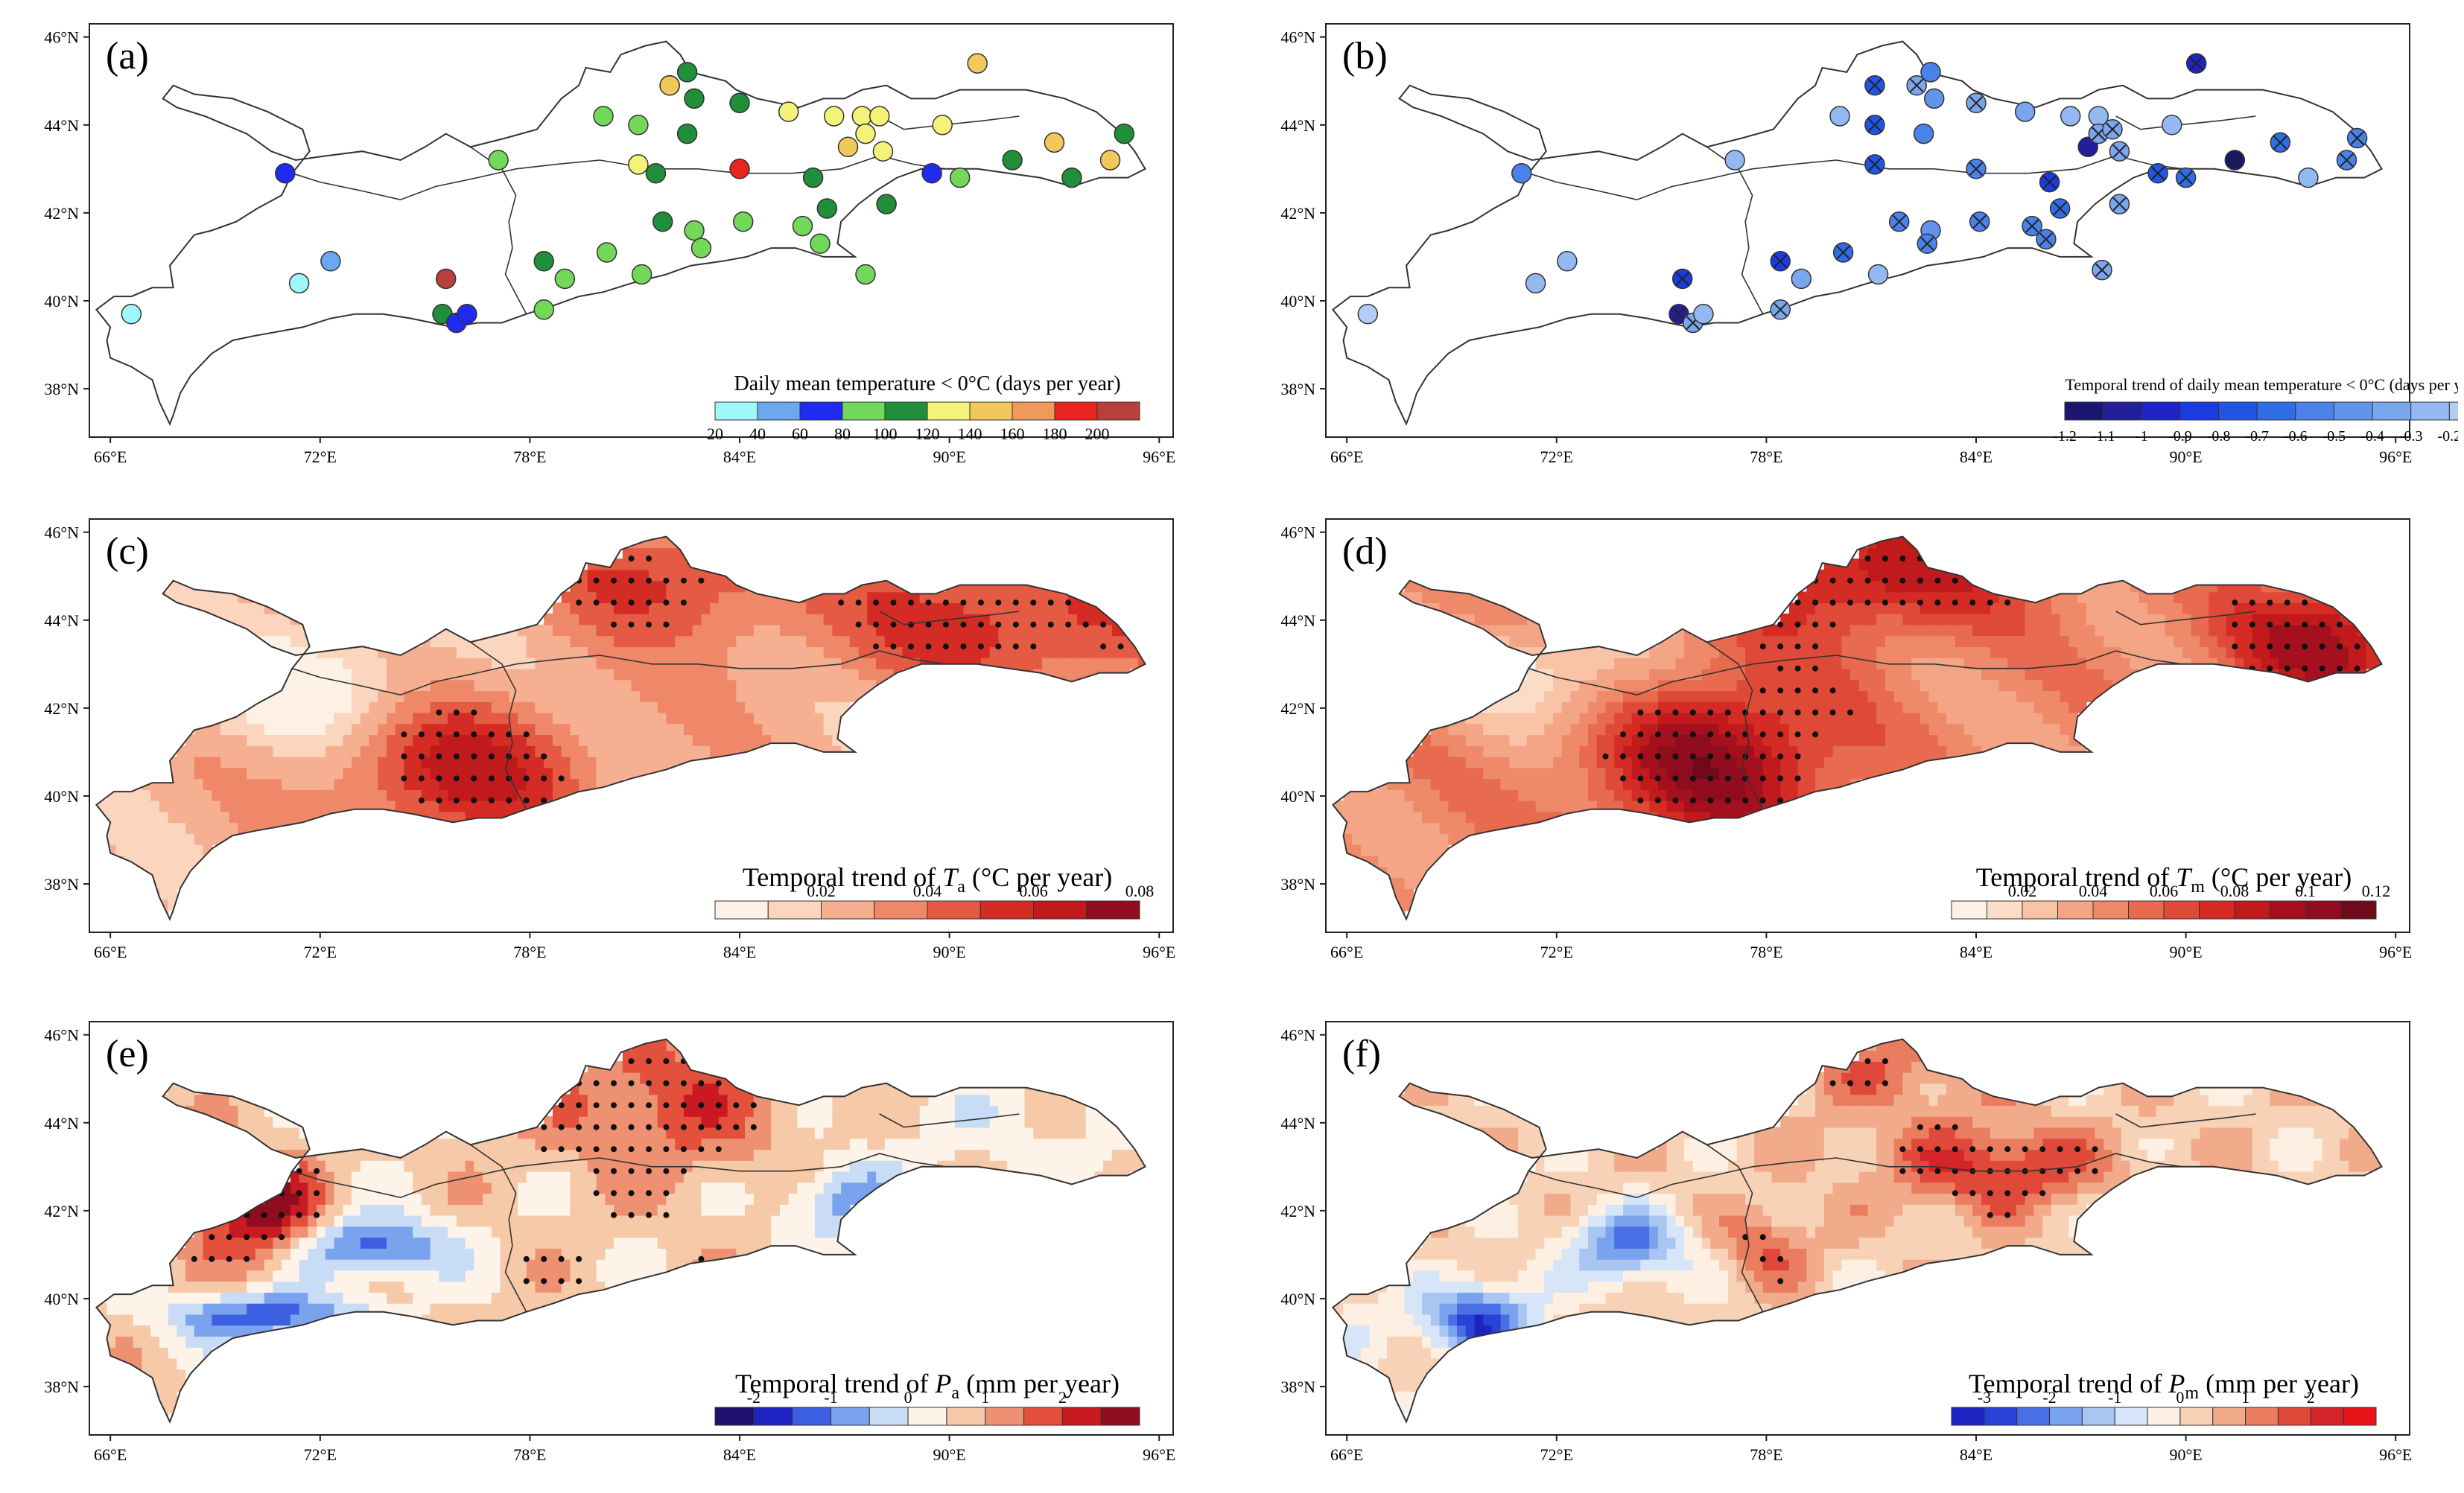 The width and height of the screenshot is (2464, 1493). I want to click on colorbar-tick-label: 140, so click(970, 433).